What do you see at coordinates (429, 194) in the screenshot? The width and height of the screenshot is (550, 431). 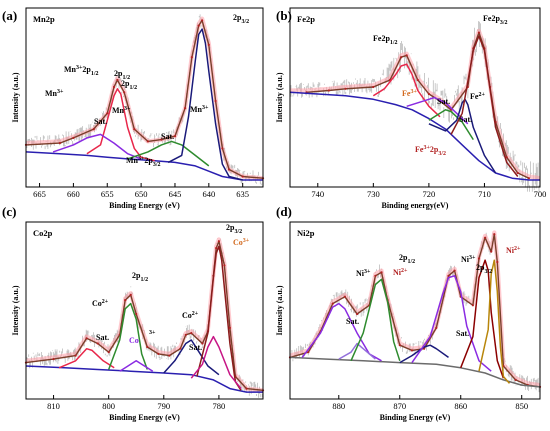 I see `x-tick-label: 720` at bounding box center [429, 194].